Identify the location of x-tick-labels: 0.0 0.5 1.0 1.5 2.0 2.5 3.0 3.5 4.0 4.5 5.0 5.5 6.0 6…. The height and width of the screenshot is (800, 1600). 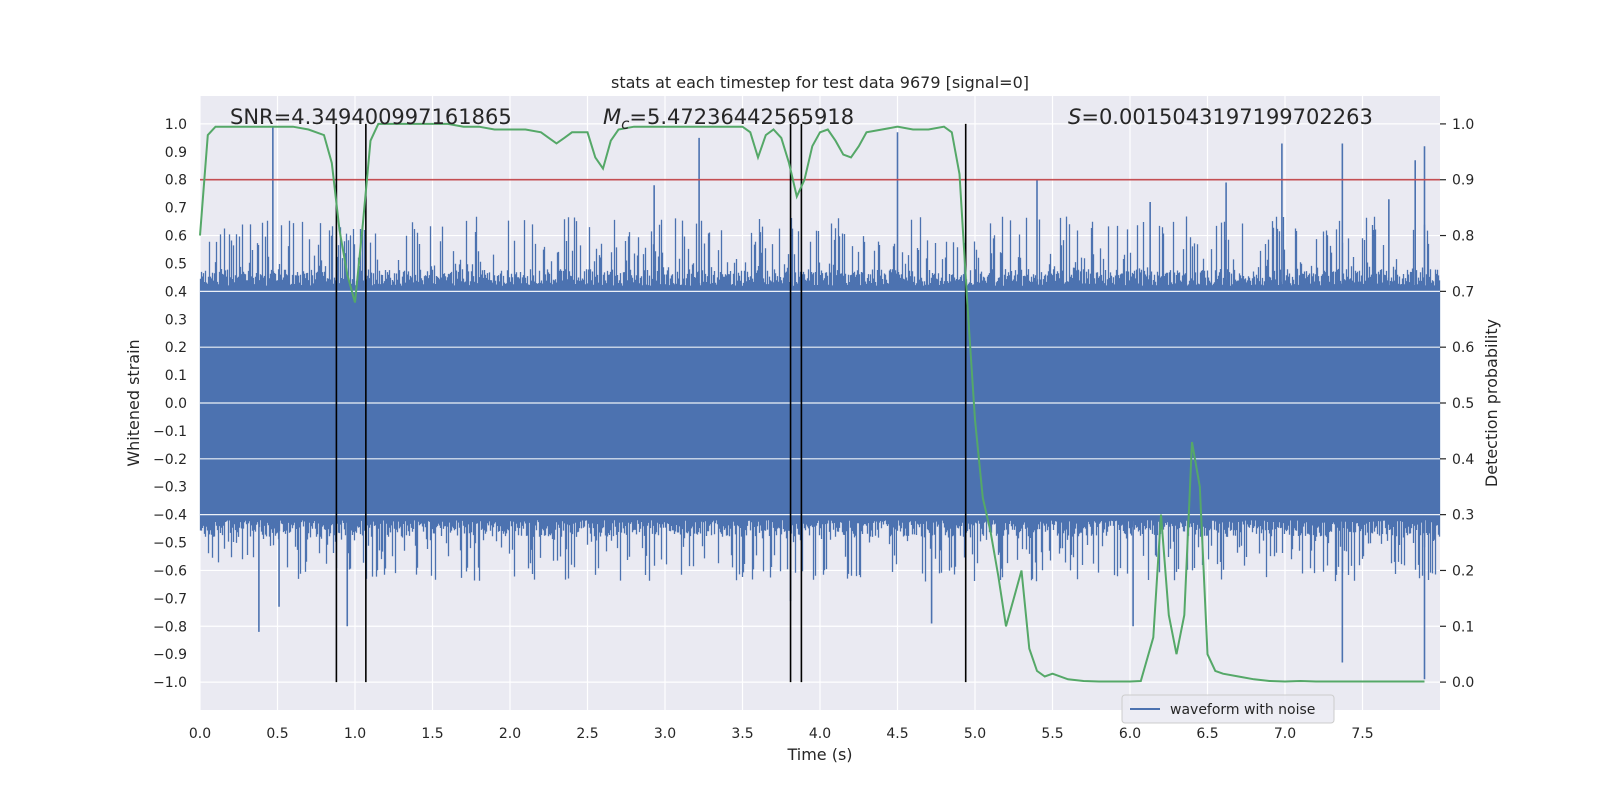
(781, 734).